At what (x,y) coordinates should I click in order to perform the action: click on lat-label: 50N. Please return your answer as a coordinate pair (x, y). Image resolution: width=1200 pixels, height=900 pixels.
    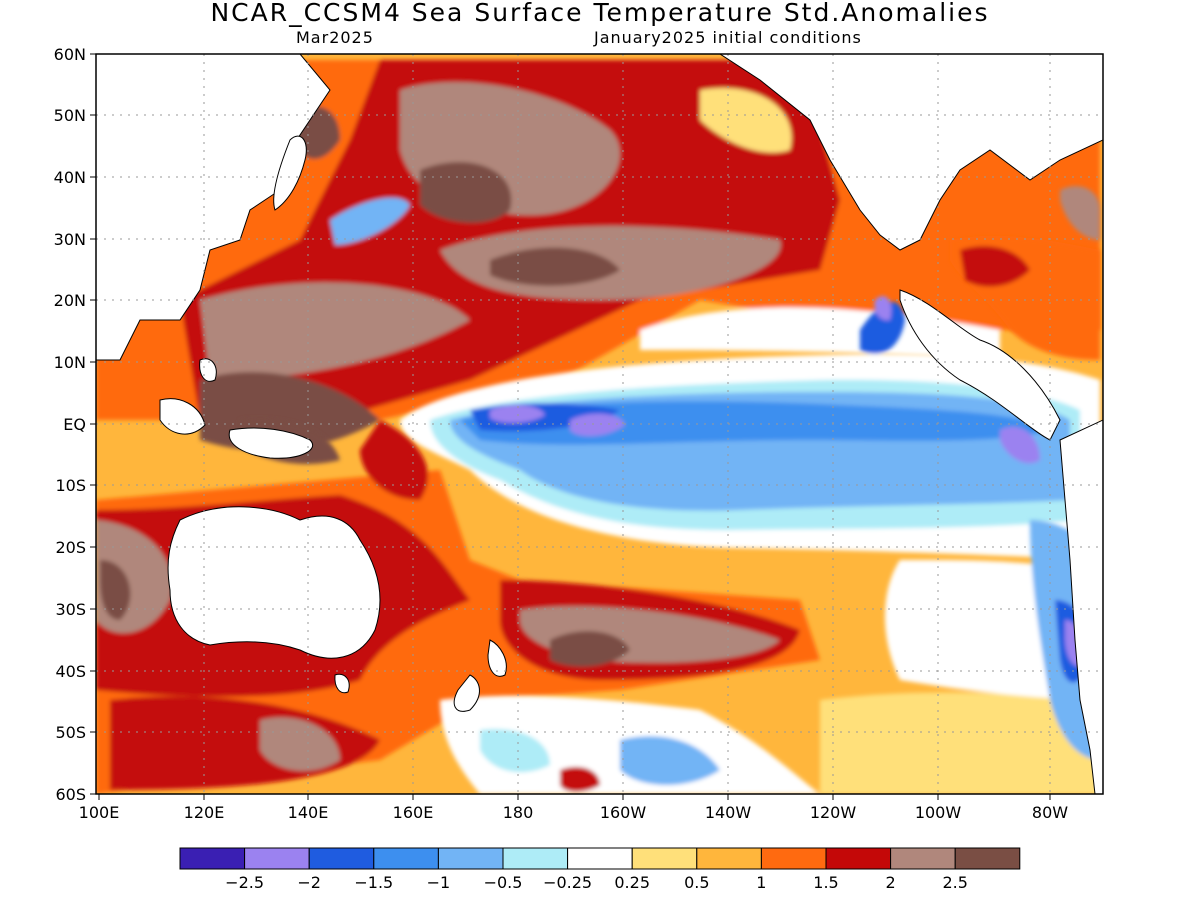
    Looking at the image, I should click on (70, 115).